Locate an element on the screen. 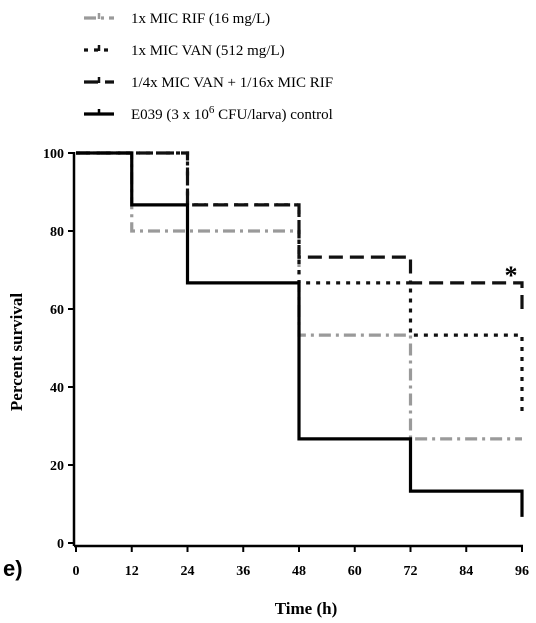 The image size is (536, 623). x-tick-label: 36 is located at coordinates (243, 571).